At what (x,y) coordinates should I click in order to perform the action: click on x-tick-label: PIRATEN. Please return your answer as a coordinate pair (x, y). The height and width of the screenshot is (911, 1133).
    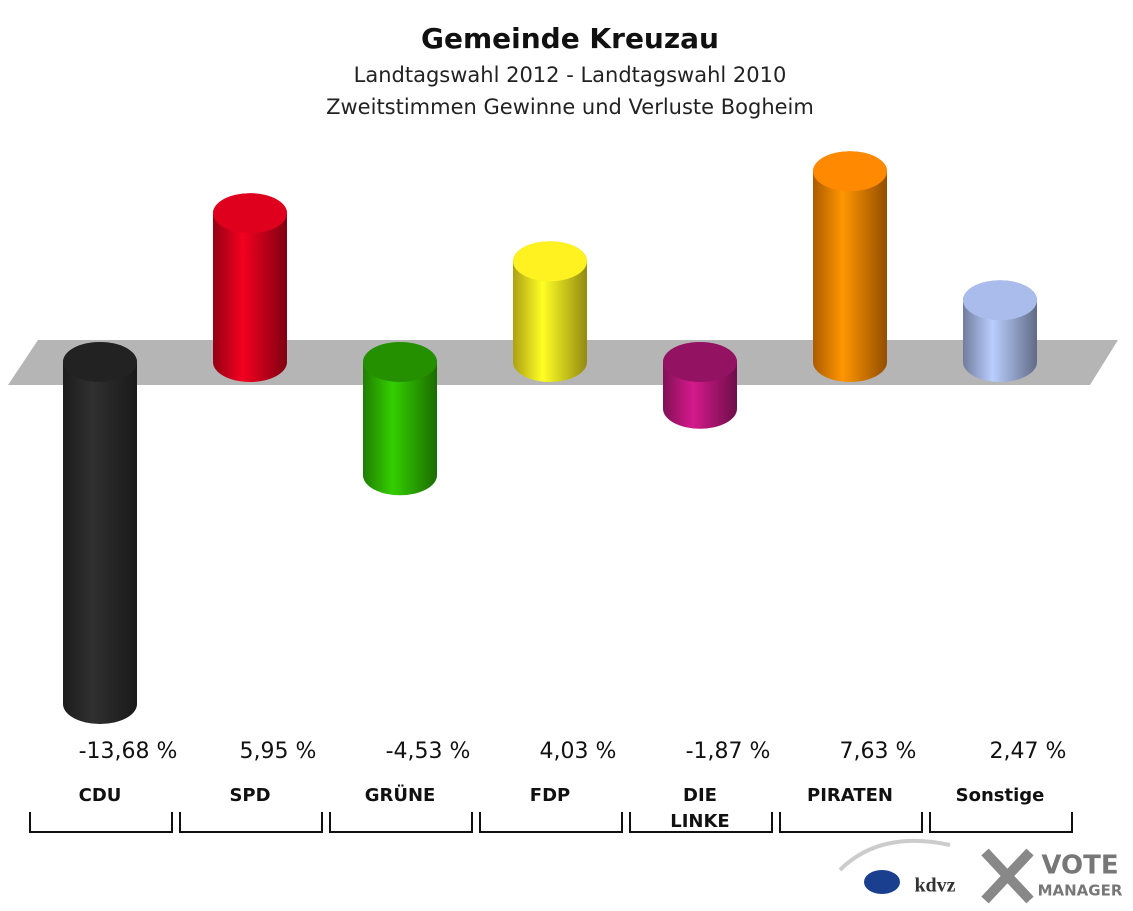
    Looking at the image, I should click on (850, 795).